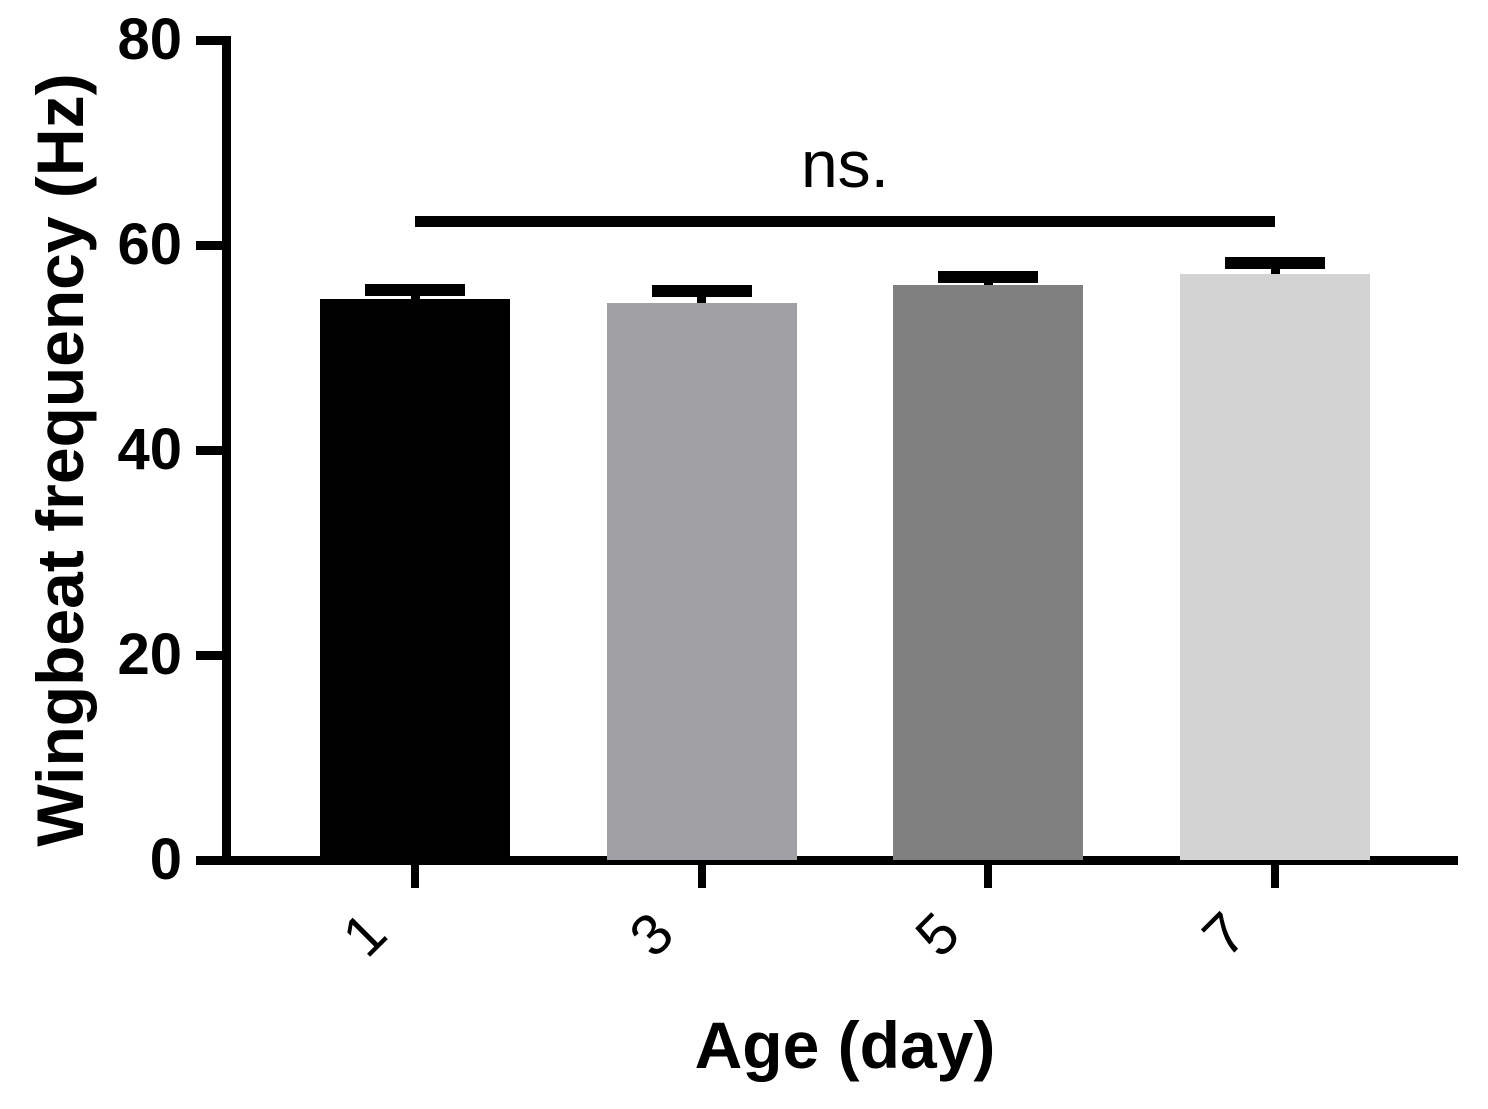 The height and width of the screenshot is (1109, 1488). Describe the element at coordinates (845, 221) in the screenshot. I see `significance-line` at that location.